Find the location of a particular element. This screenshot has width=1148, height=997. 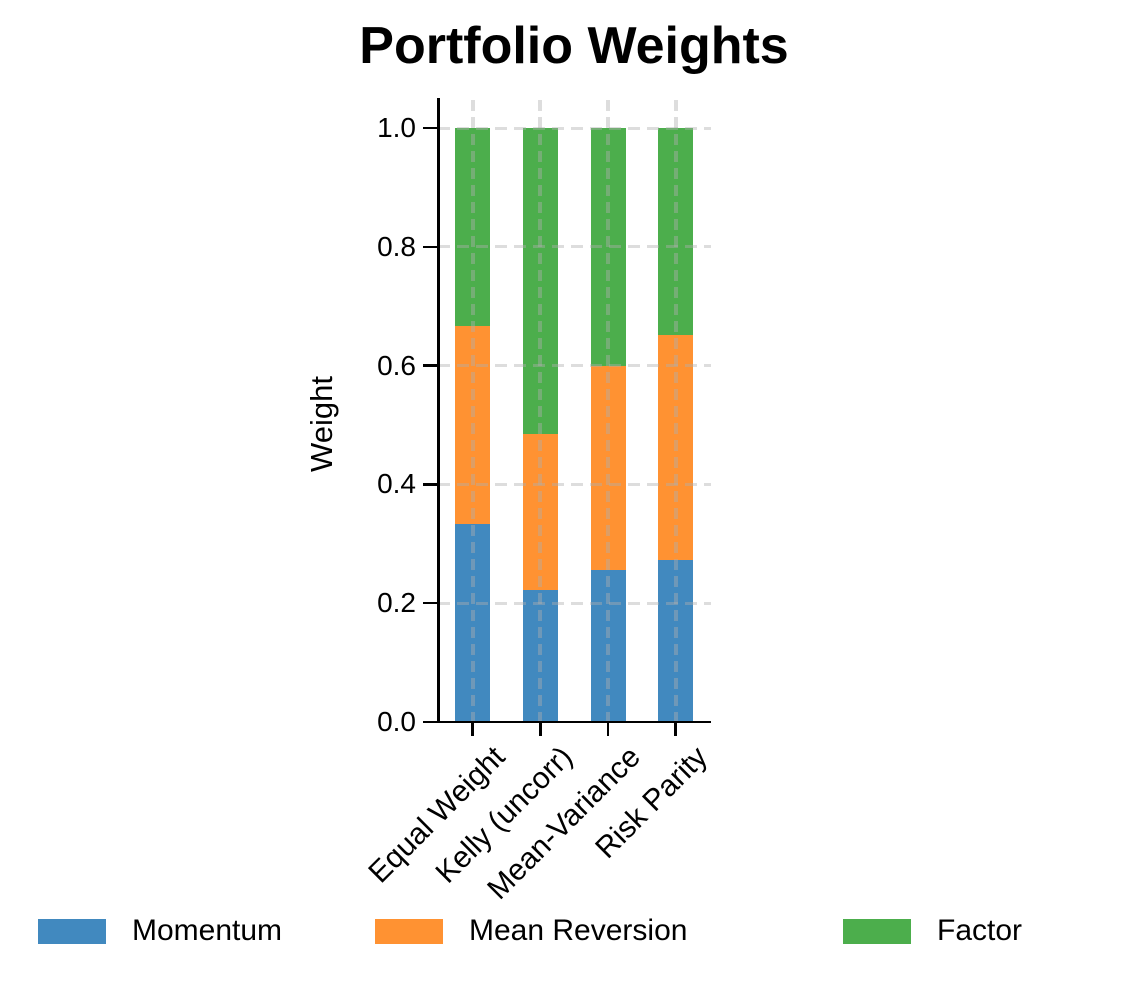

legend-entry-momentum: Momentum is located at coordinates (160, 930).